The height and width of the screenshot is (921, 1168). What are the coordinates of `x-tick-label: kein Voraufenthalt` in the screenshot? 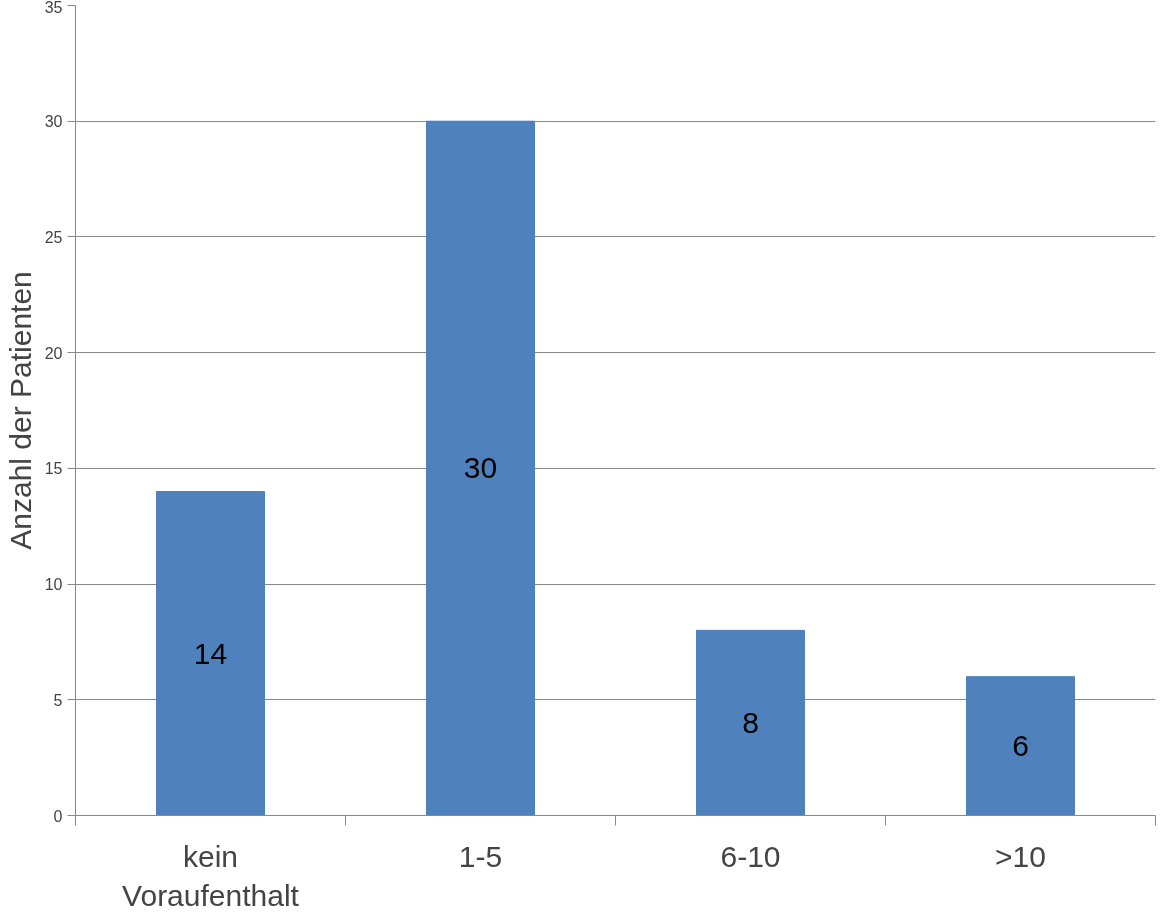 It's located at (211, 876).